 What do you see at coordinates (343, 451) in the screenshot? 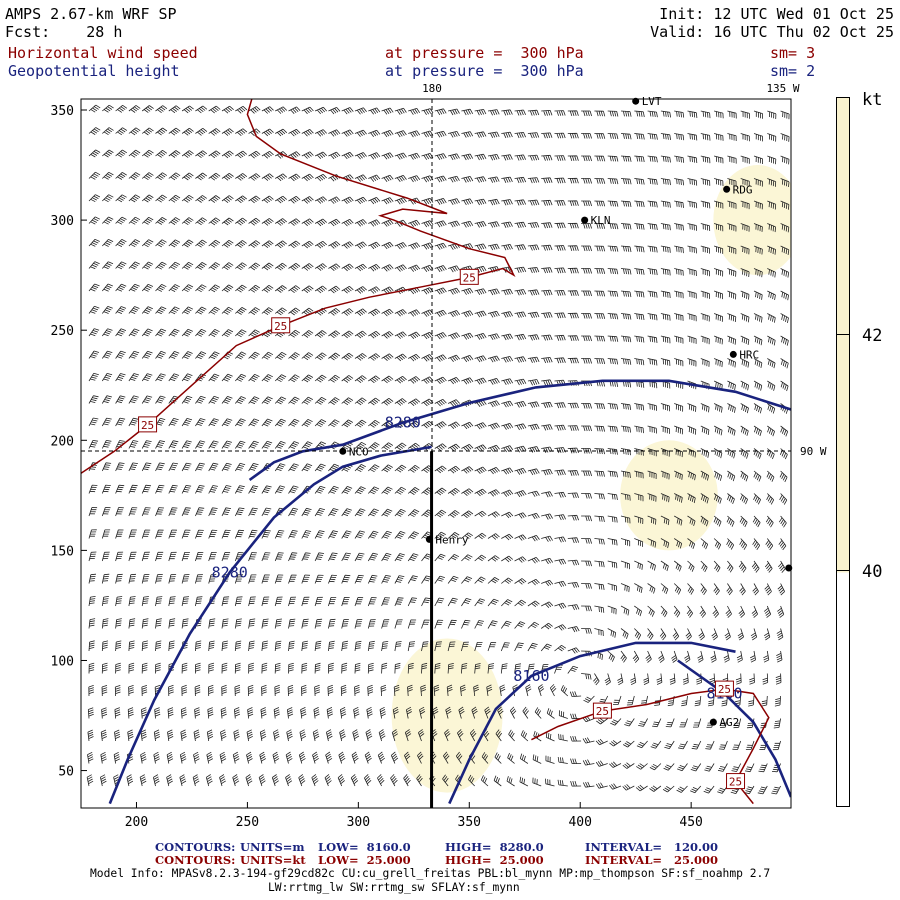
I see `station-marker` at bounding box center [343, 451].